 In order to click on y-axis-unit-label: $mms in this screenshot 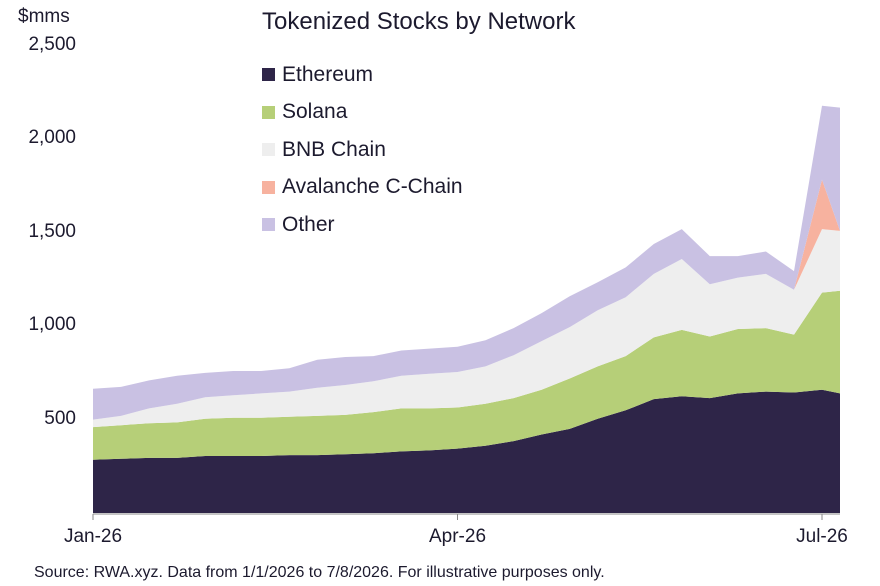, I will do `click(44, 16)`.